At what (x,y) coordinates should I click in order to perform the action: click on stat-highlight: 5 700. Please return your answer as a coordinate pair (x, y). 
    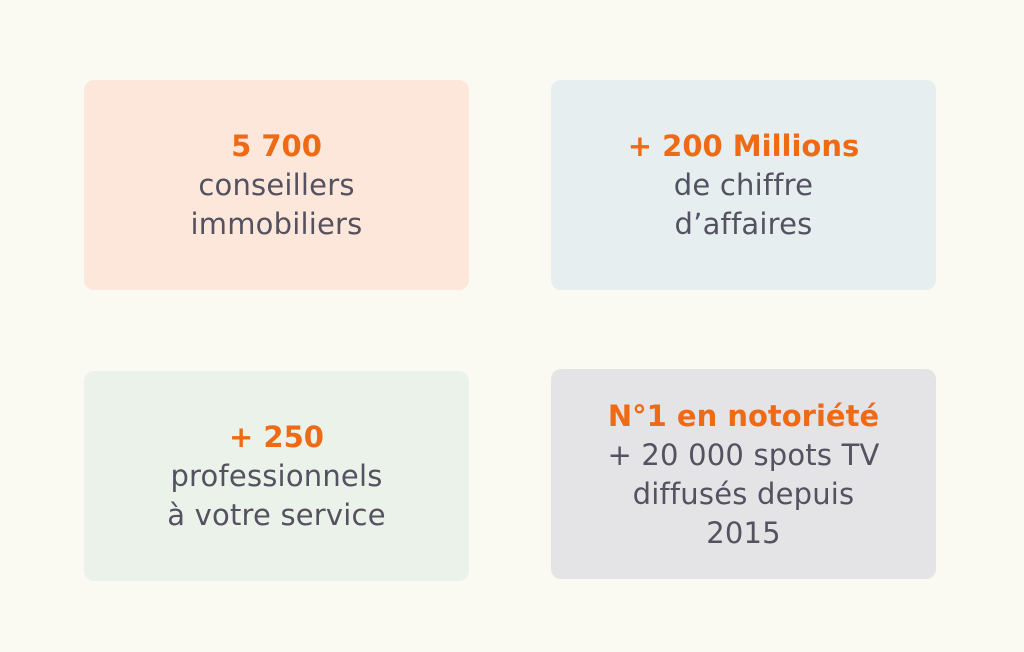
    Looking at the image, I should click on (276, 146).